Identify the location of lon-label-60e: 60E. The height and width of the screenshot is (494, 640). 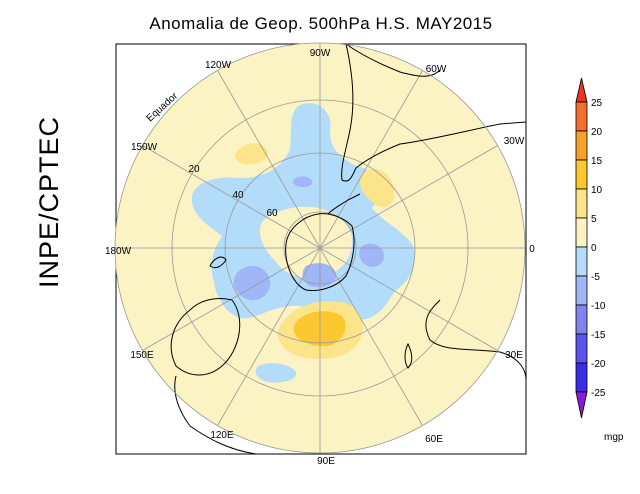
(434, 439).